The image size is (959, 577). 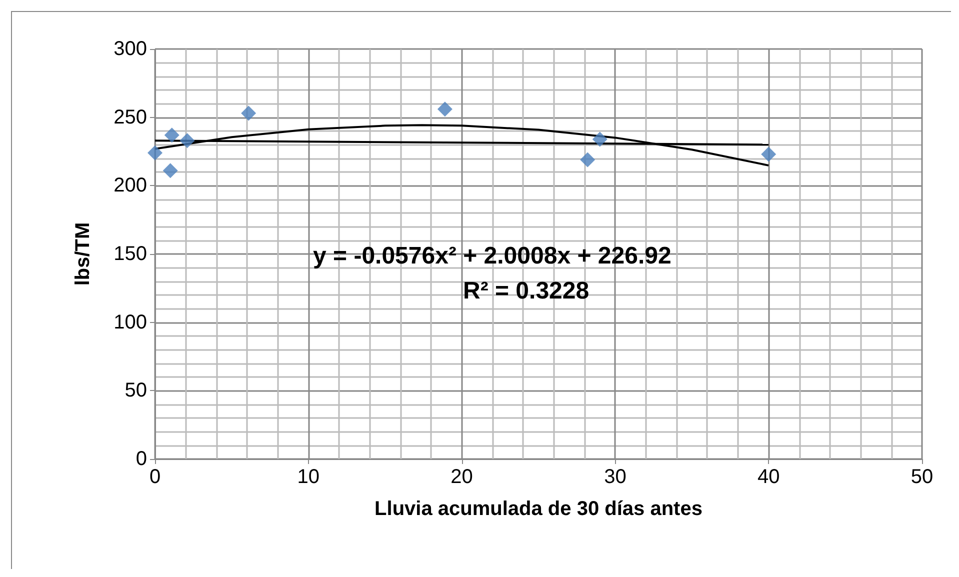 I want to click on x-tick-label: 30, so click(x=615, y=477).